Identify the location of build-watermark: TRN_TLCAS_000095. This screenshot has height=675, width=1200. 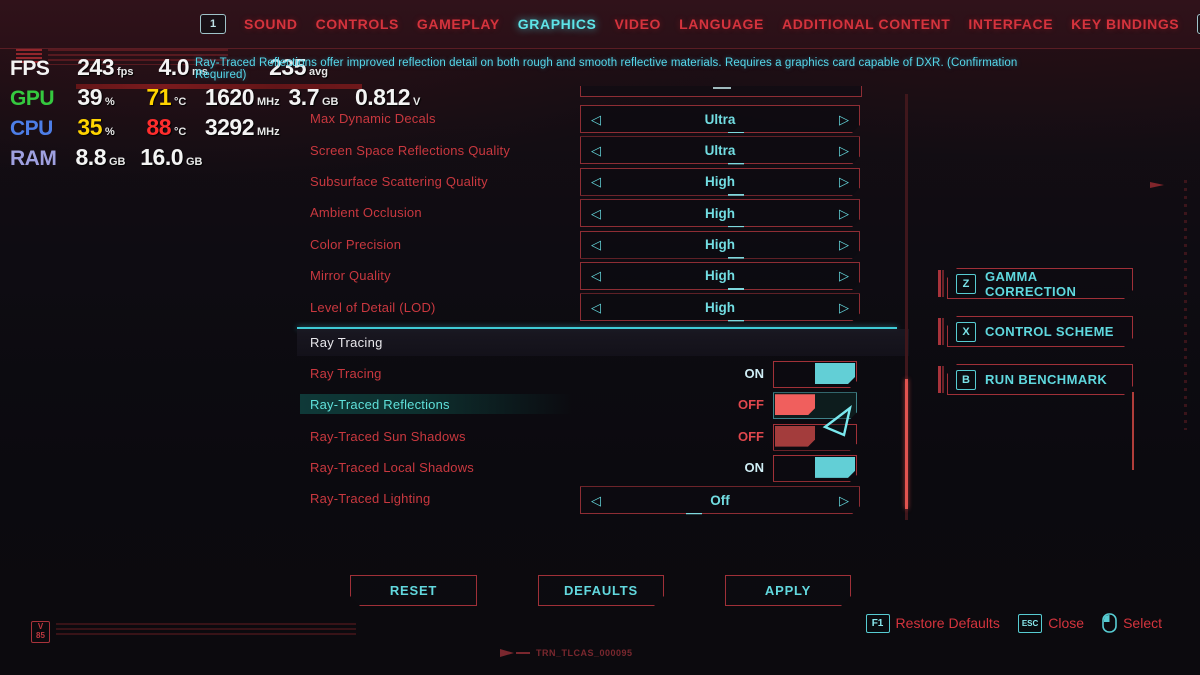
(566, 653).